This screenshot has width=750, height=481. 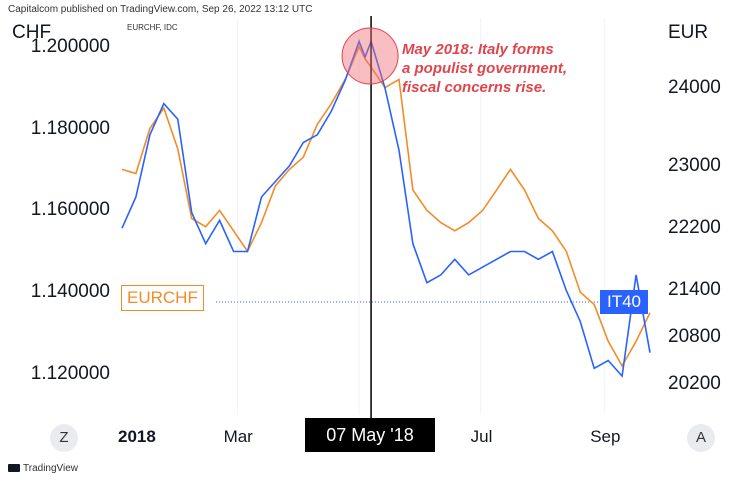 I want to click on annotation-line-2: a populist government,, so click(x=485, y=68).